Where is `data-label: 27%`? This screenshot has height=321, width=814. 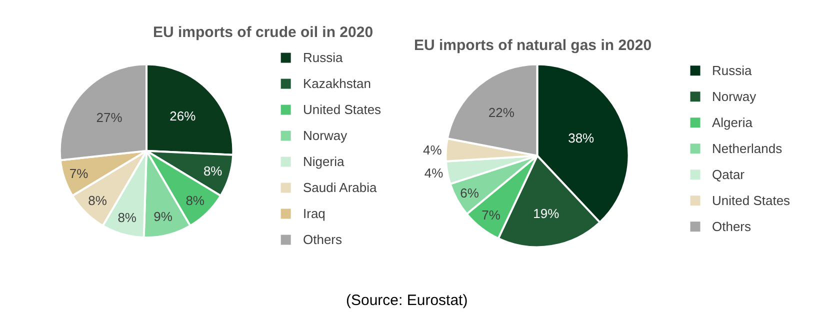 data-label: 27% is located at coordinates (109, 118).